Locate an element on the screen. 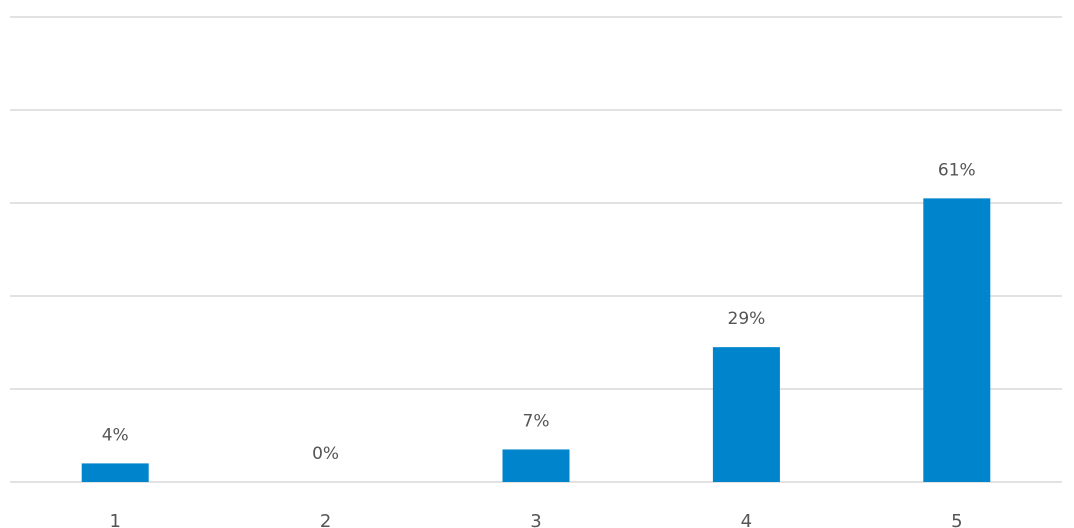 This screenshot has width=1074, height=528. x-tick-label-2: 2 is located at coordinates (325, 519).